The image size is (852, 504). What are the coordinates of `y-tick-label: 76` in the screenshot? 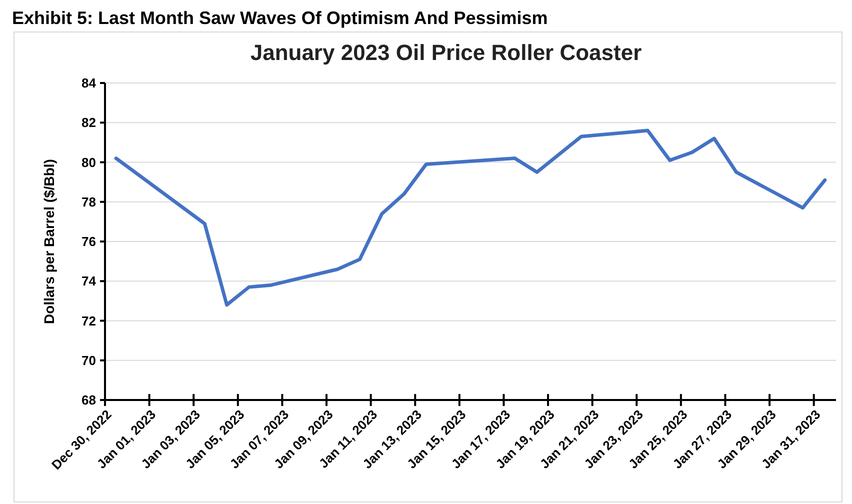 It's located at (89, 242).